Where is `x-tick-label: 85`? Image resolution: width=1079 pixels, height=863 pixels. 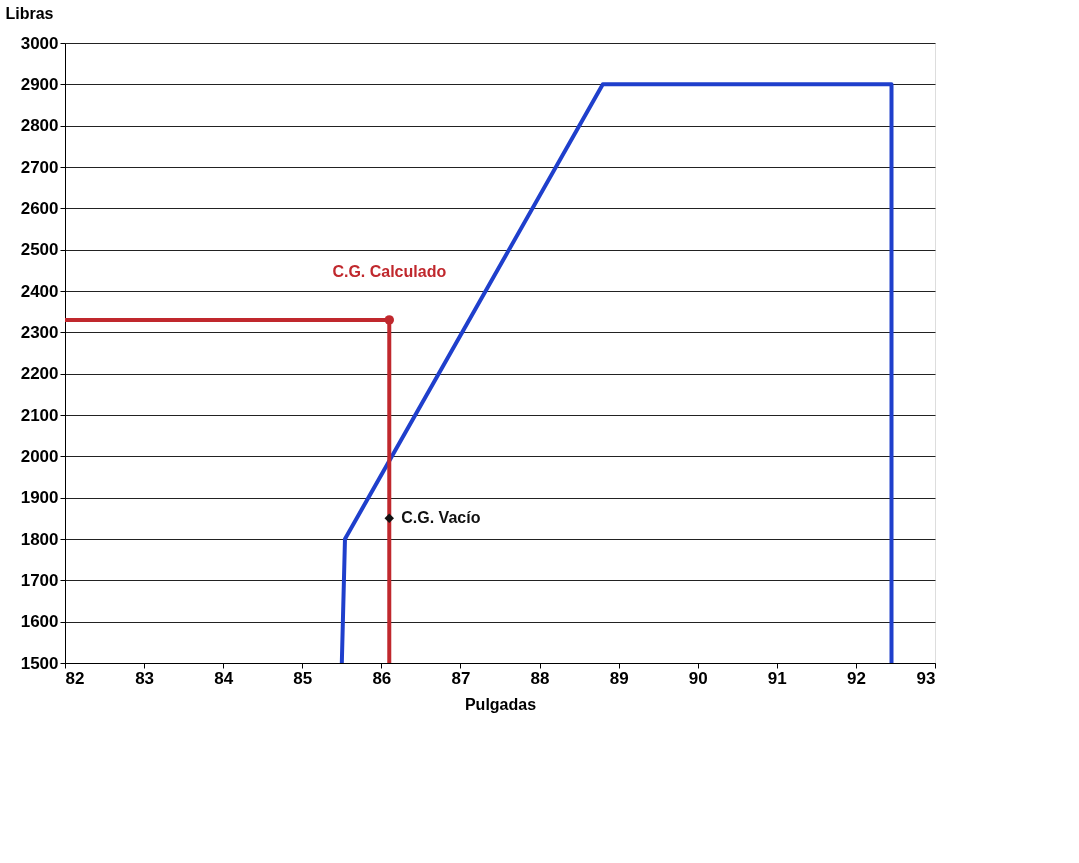
x-tick-label: 85 is located at coordinates (303, 678).